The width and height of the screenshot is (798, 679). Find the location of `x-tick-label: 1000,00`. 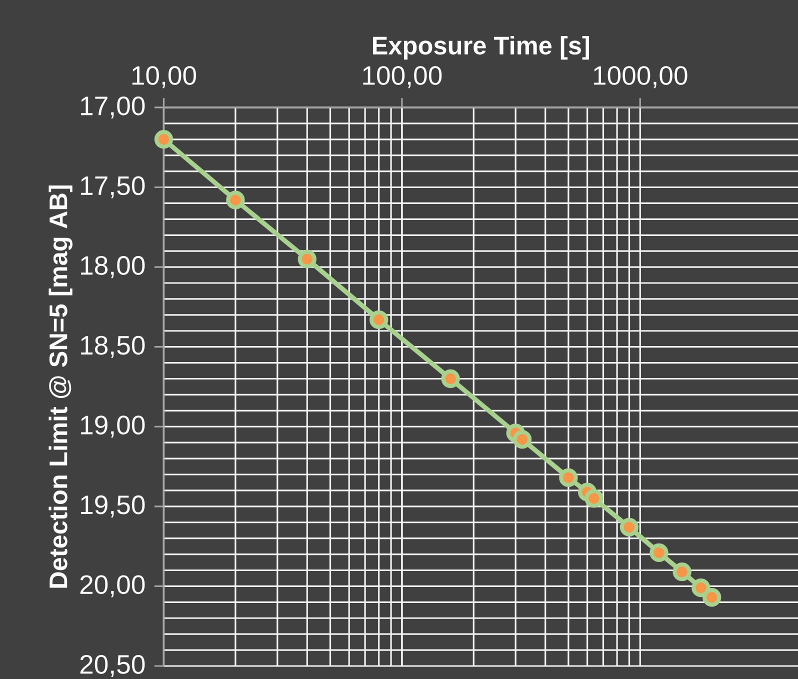

x-tick-label: 1000,00 is located at coordinates (641, 77).